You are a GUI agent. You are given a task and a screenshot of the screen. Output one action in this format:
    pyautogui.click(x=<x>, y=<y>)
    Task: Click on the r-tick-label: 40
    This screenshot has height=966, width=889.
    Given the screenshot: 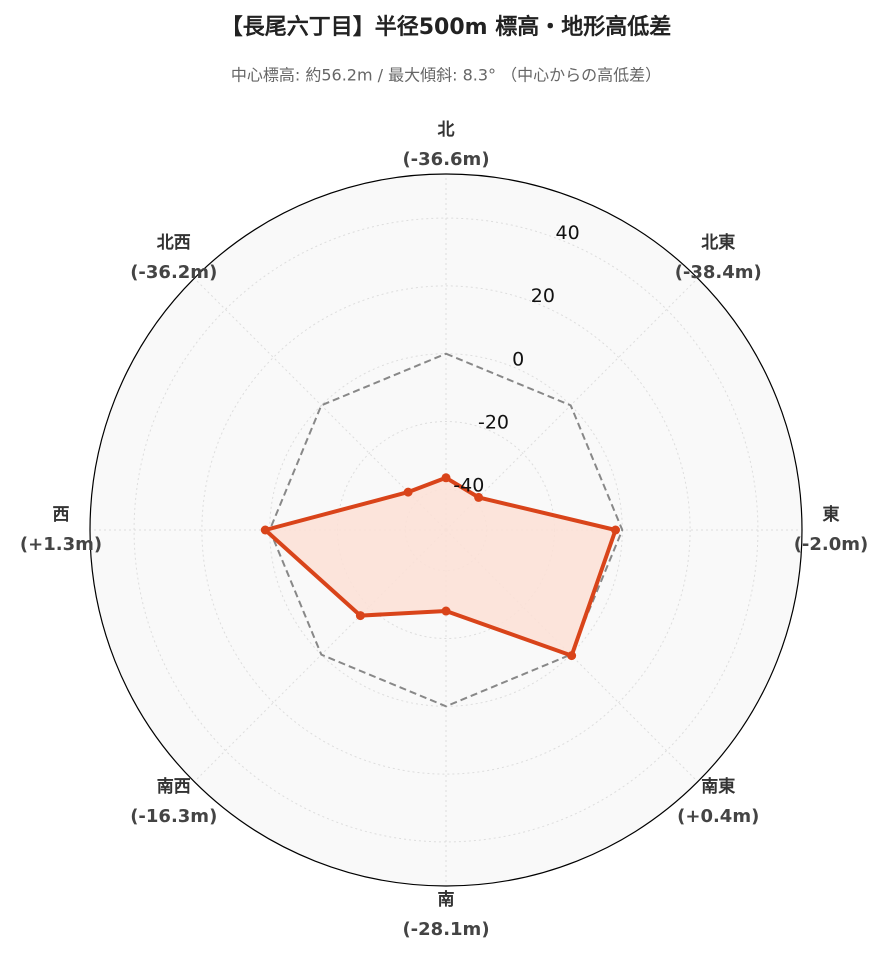 What is the action you would take?
    pyautogui.click(x=567, y=233)
    